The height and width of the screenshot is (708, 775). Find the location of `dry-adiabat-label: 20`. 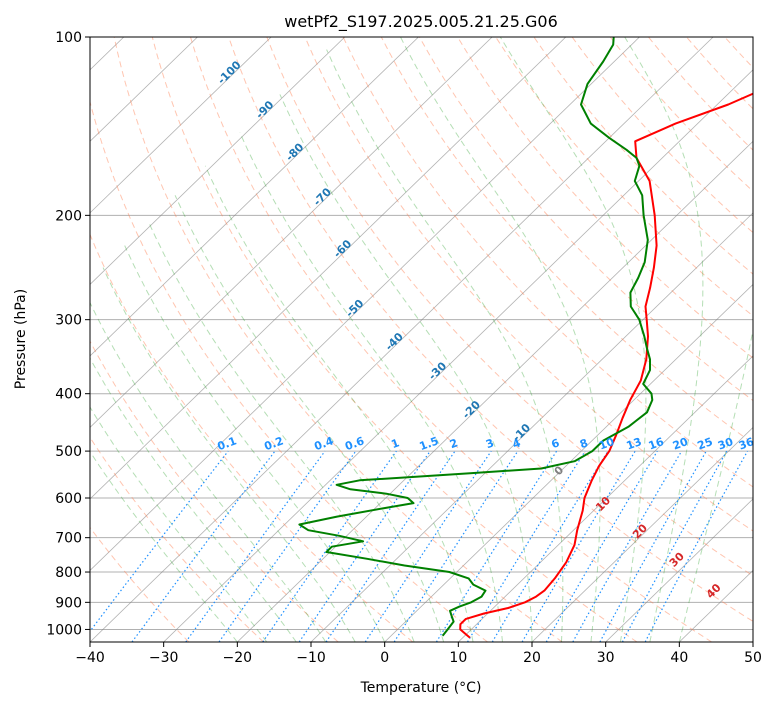

dry-adiabat-label: 20 is located at coordinates (640, 531).